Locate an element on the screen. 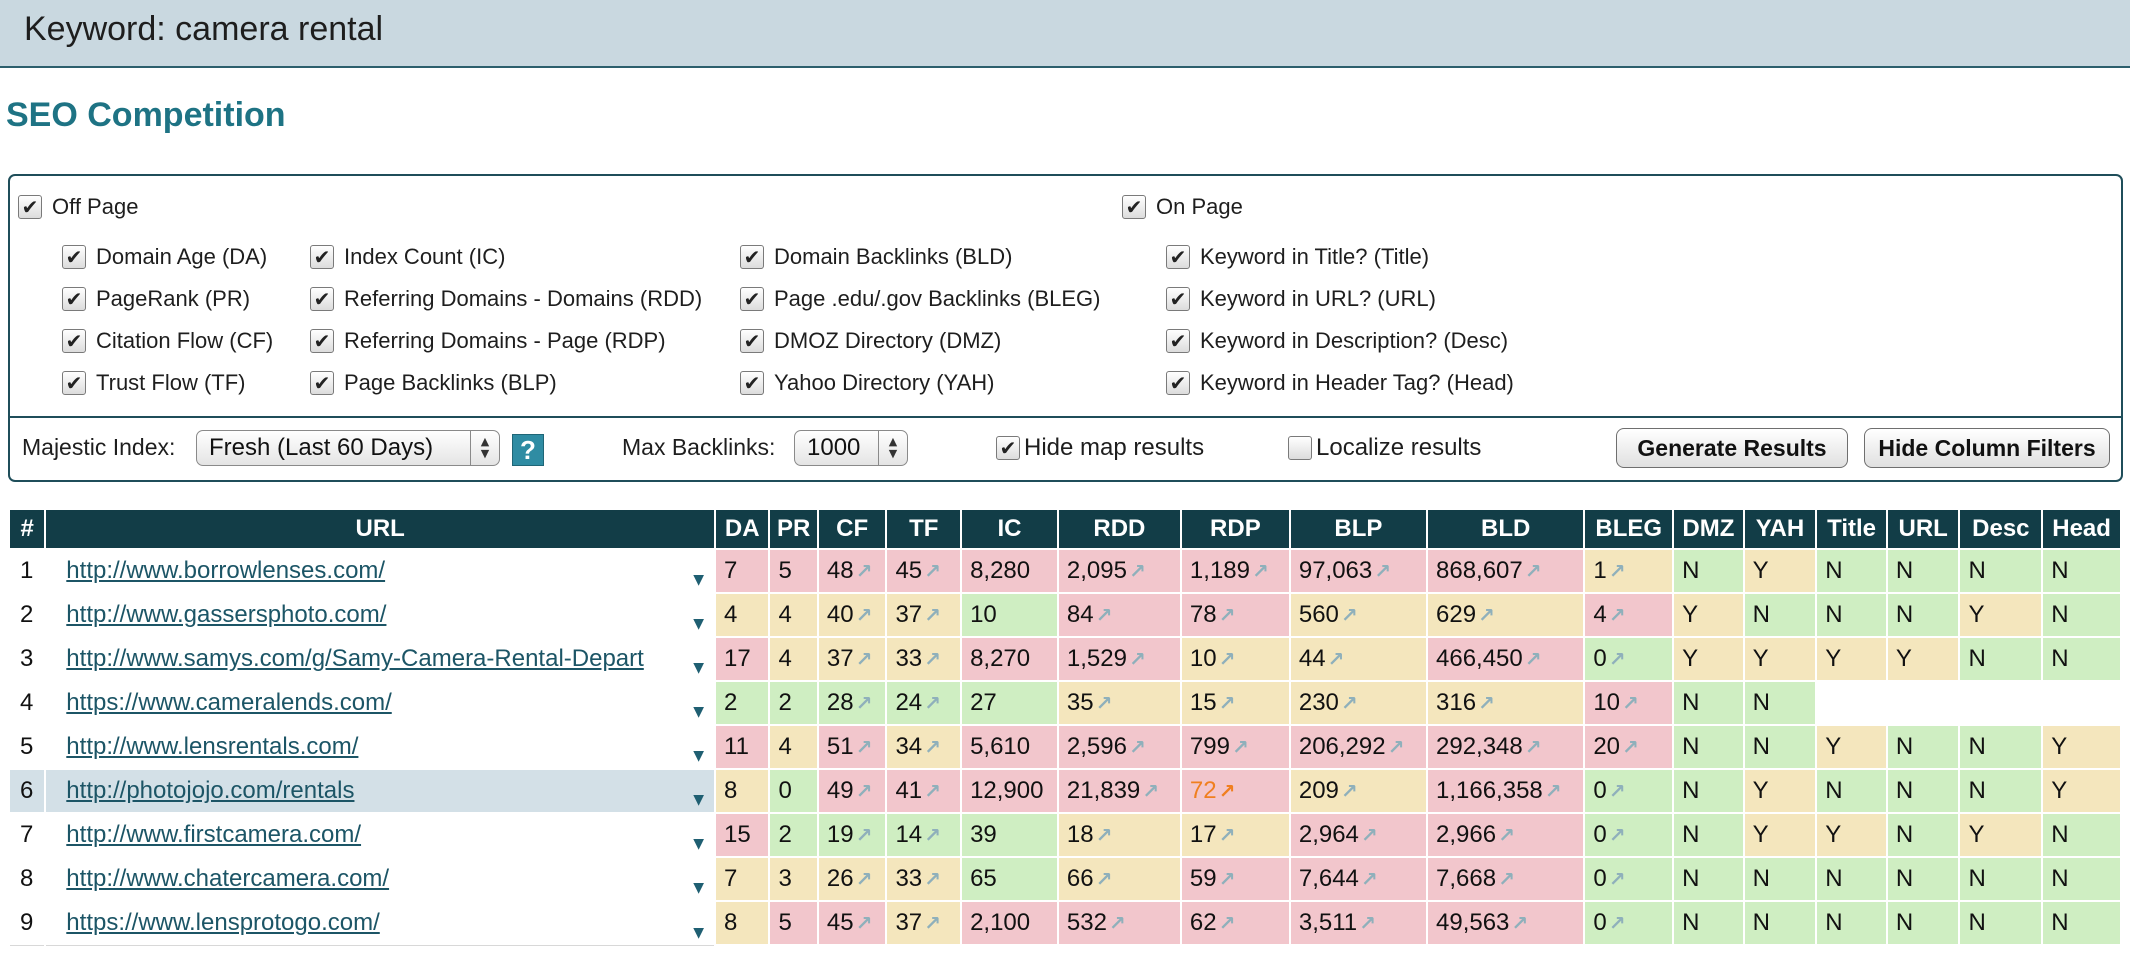 The image size is (2130, 980). off-page-checkbox: Off Page is located at coordinates (78, 207).